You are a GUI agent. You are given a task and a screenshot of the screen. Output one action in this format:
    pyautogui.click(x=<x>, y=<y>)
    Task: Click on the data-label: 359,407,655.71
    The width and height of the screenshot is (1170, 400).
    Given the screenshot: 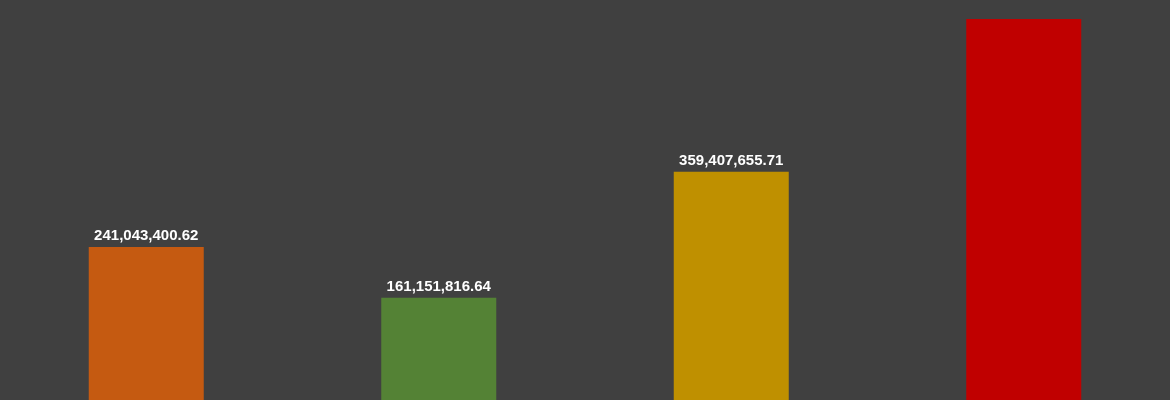 What is the action you would take?
    pyautogui.click(x=731, y=159)
    